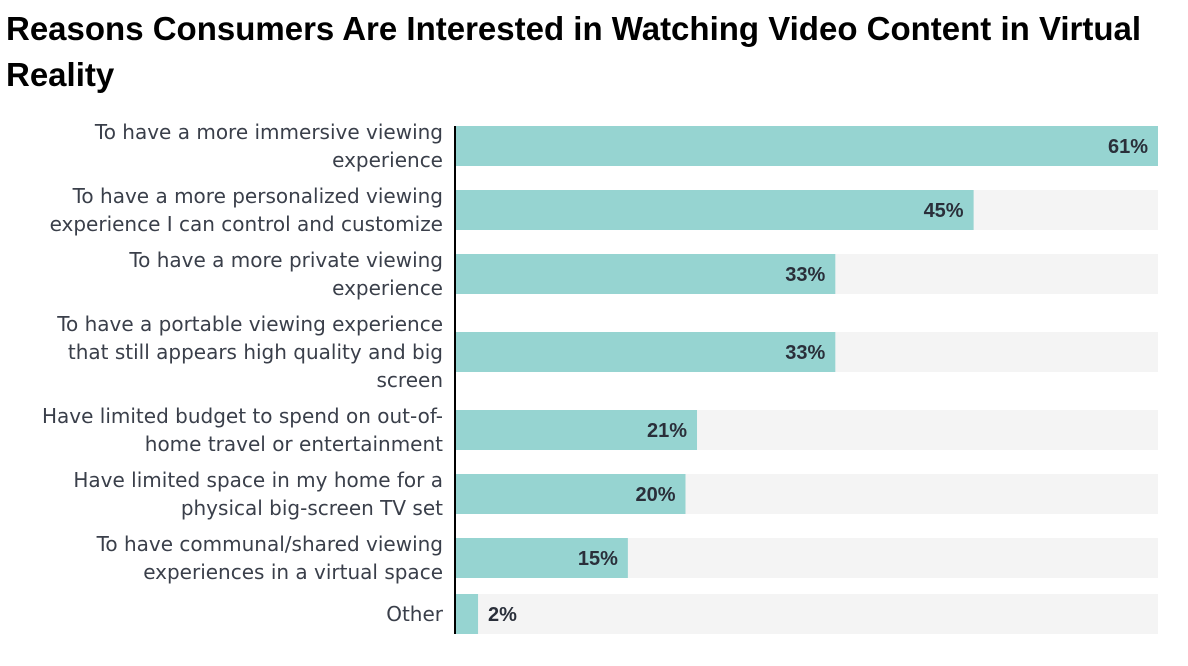 The height and width of the screenshot is (666, 1188). Describe the element at coordinates (269, 544) in the screenshot. I see `category-label: To have communal/shared viewing` at that location.